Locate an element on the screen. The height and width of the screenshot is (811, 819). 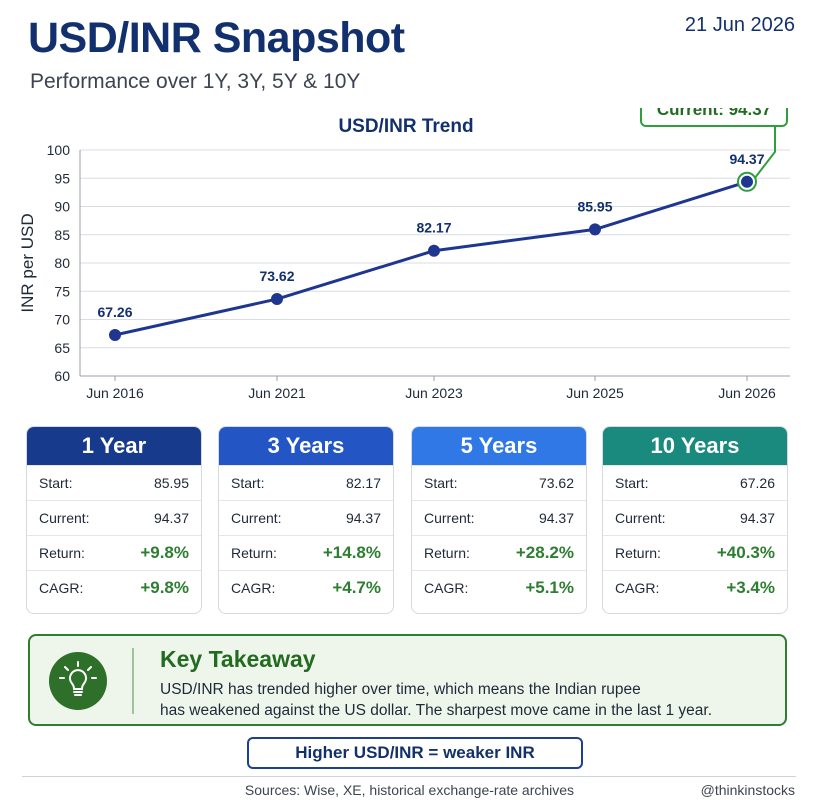
x-tick-label: Jun 2026 is located at coordinates (747, 393).